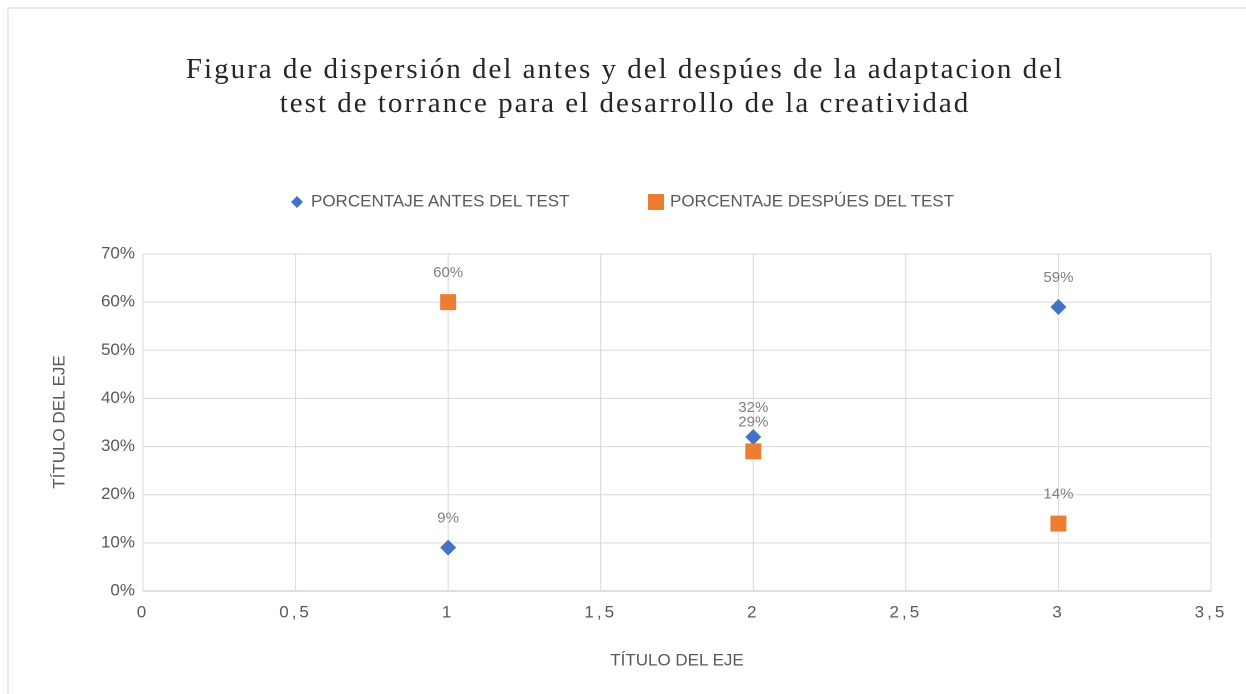 This screenshot has height=694, width=1246. What do you see at coordinates (677, 659) in the screenshot?
I see `x-axis-title: TÍTULO DEL EJE` at bounding box center [677, 659].